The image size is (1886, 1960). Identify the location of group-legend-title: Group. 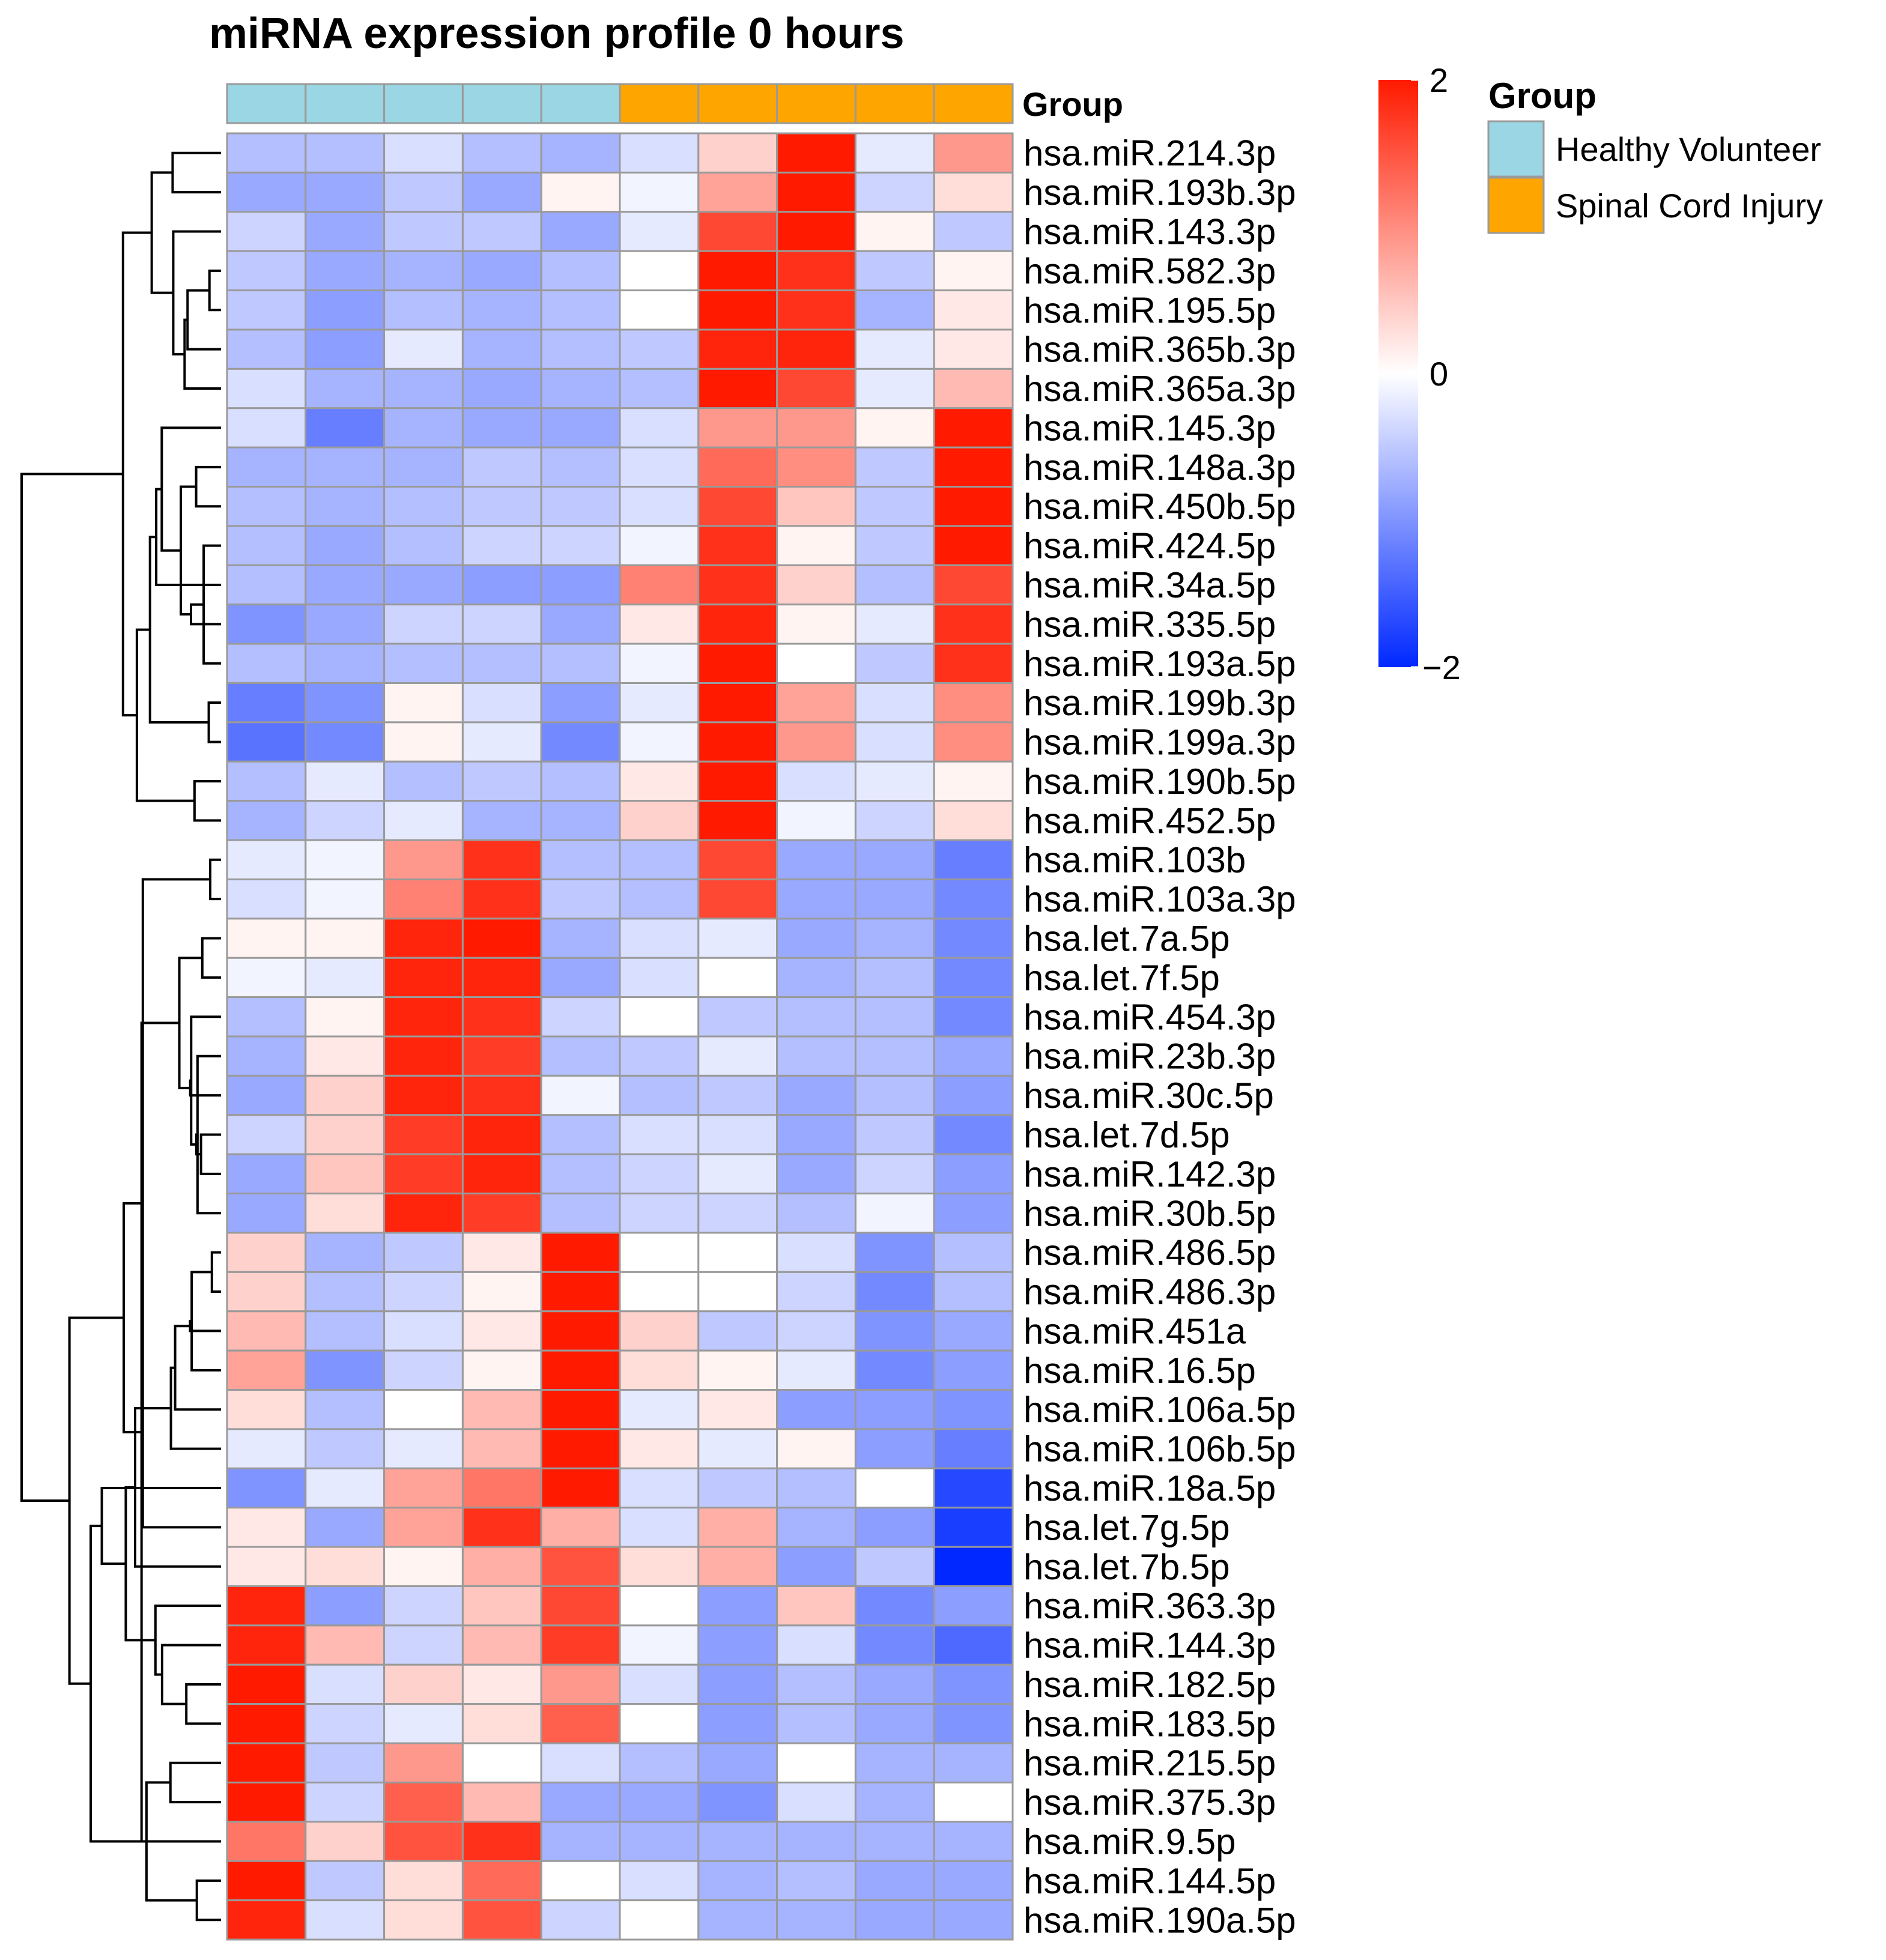
(1542, 96).